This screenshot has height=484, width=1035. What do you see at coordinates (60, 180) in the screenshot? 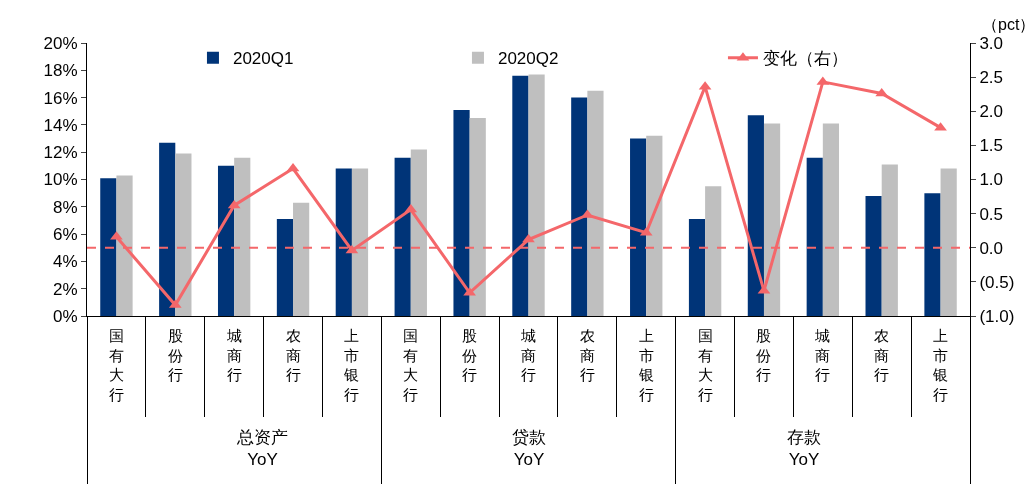
I see `y-tick-label: 10%` at bounding box center [60, 180].